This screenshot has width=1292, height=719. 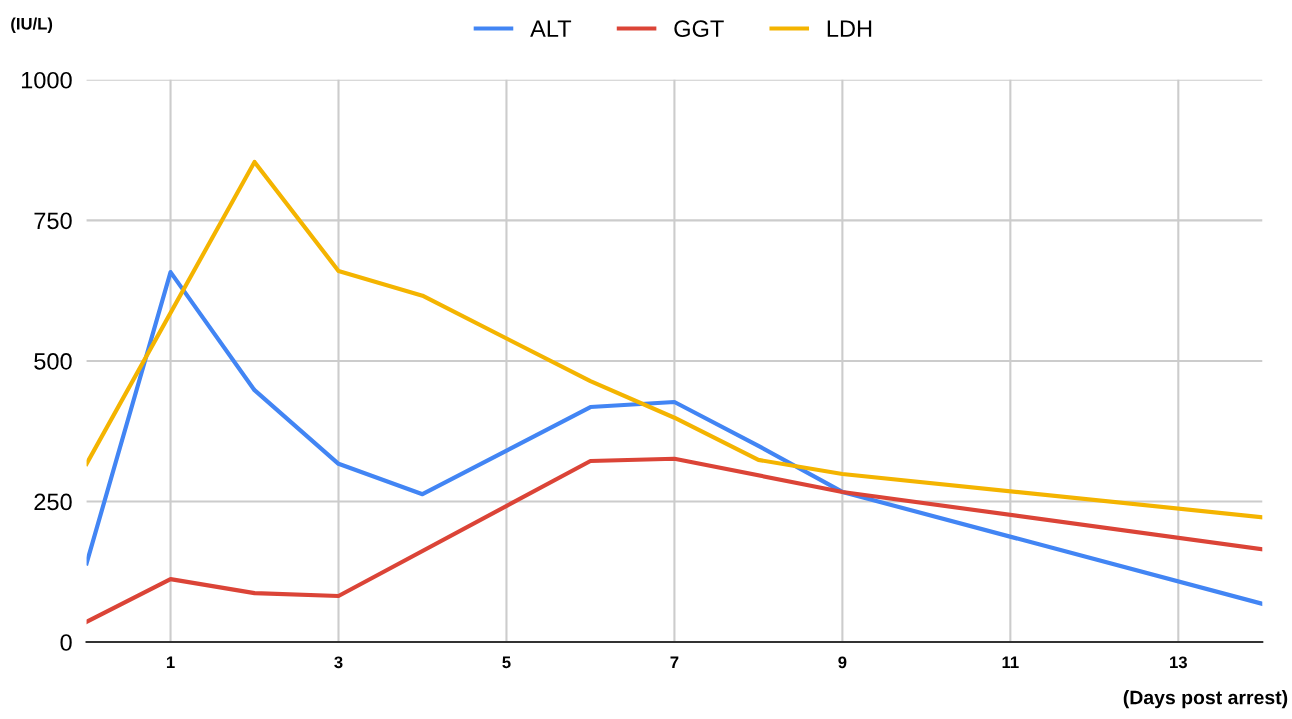 I want to click on x-axis-title: (Days post arrest), so click(x=1205, y=699).